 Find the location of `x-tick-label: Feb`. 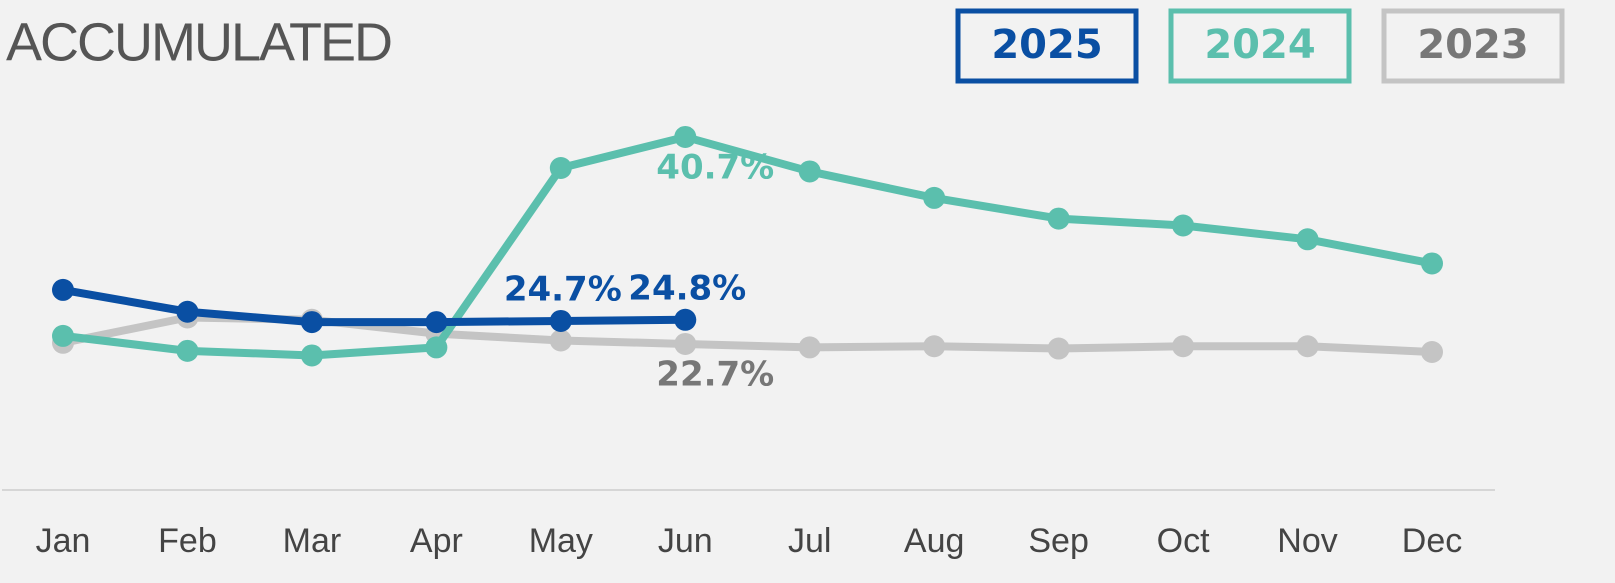

x-tick-label: Feb is located at coordinates (187, 541).